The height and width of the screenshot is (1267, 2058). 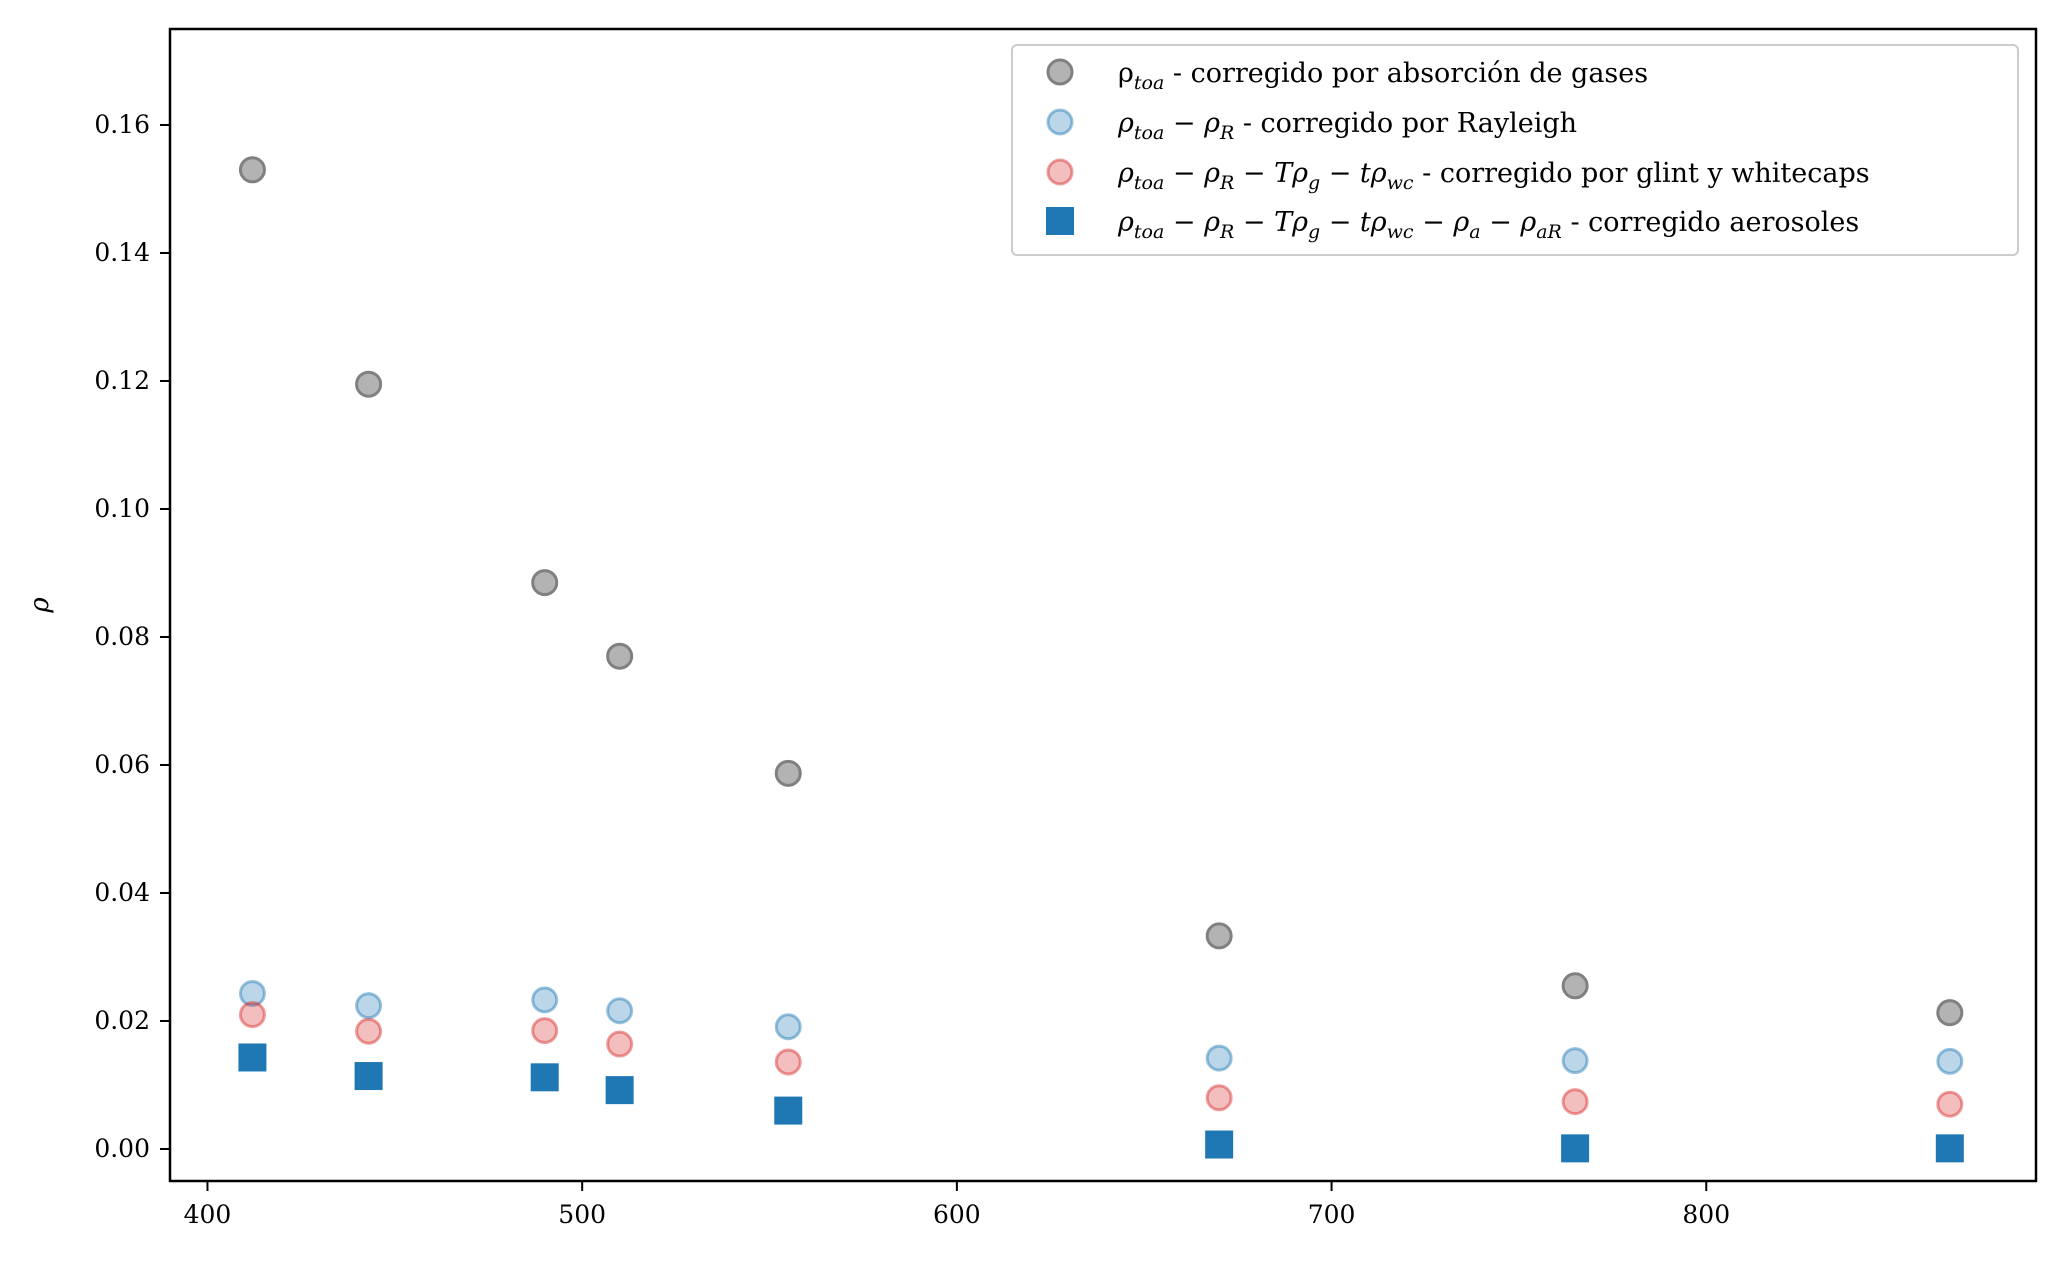 I want to click on y-tick-label: 0.14, so click(x=122, y=252).